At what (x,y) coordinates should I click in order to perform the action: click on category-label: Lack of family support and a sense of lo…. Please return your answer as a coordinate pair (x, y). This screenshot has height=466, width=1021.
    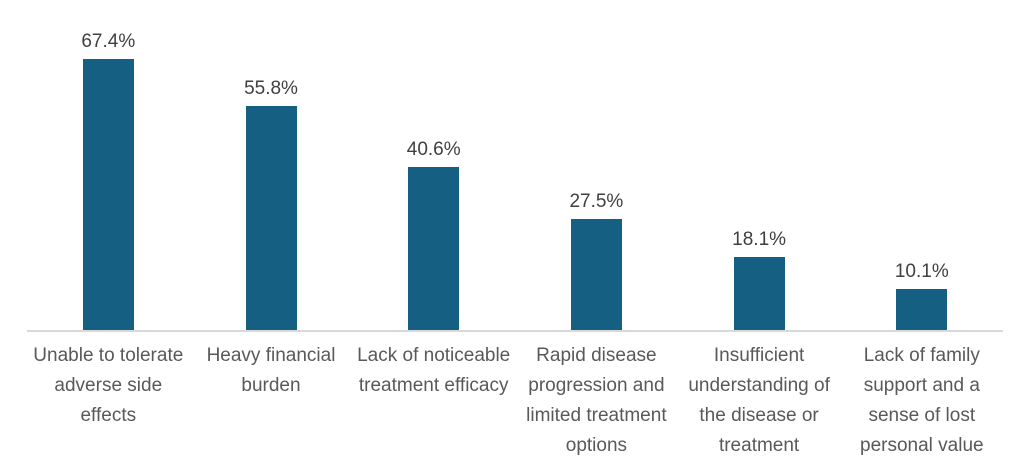
    Looking at the image, I should click on (922, 400).